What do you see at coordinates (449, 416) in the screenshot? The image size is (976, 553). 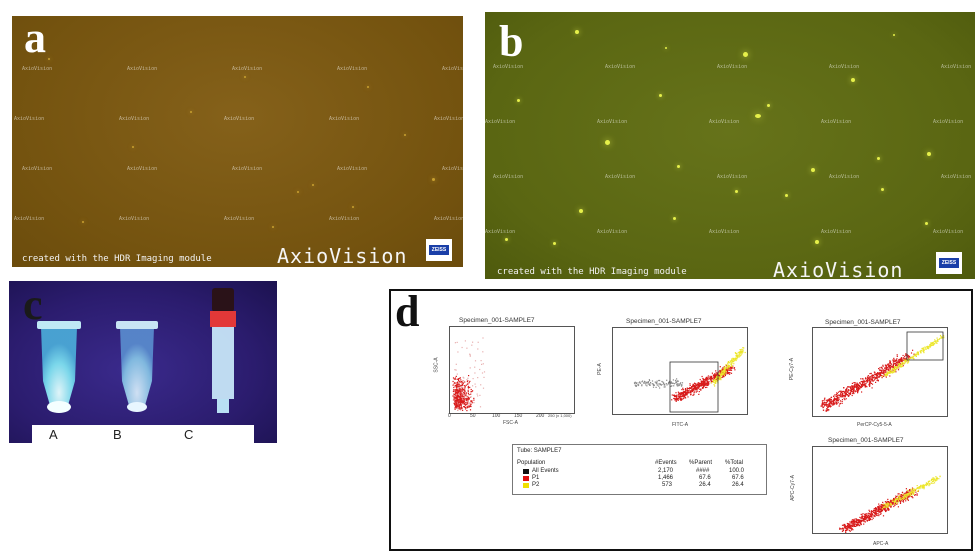 I see `xtick: 0` at bounding box center [449, 416].